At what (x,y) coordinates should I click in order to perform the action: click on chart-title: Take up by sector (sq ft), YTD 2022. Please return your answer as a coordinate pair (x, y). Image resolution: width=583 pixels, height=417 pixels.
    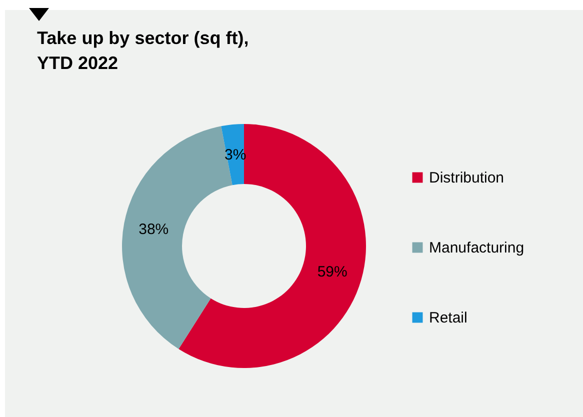
    Looking at the image, I should click on (143, 50).